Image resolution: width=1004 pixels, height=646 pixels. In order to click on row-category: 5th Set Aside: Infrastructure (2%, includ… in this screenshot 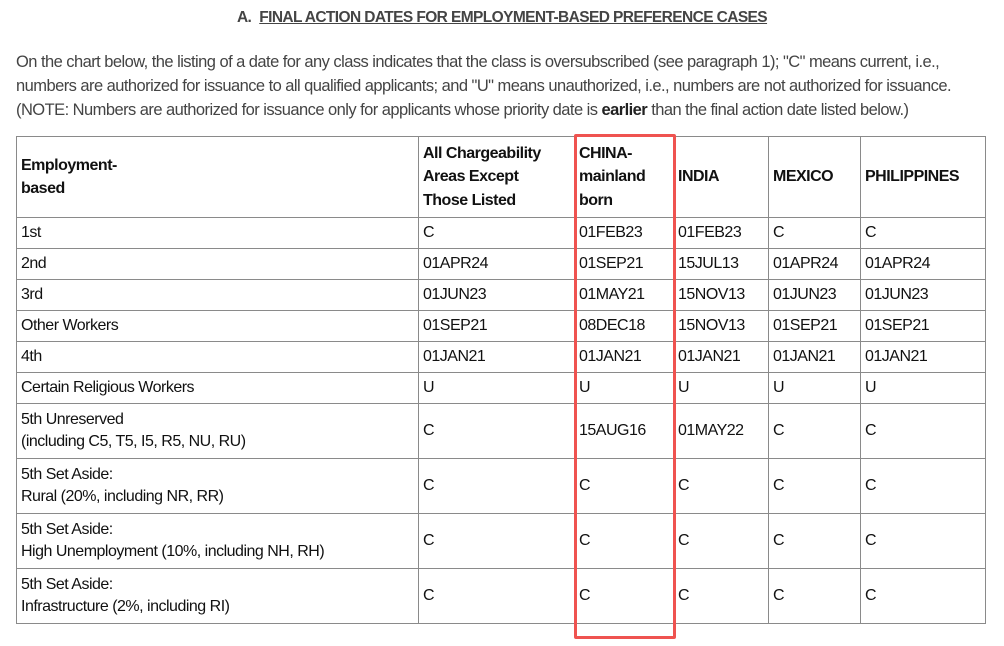, I will do `click(217, 596)`.